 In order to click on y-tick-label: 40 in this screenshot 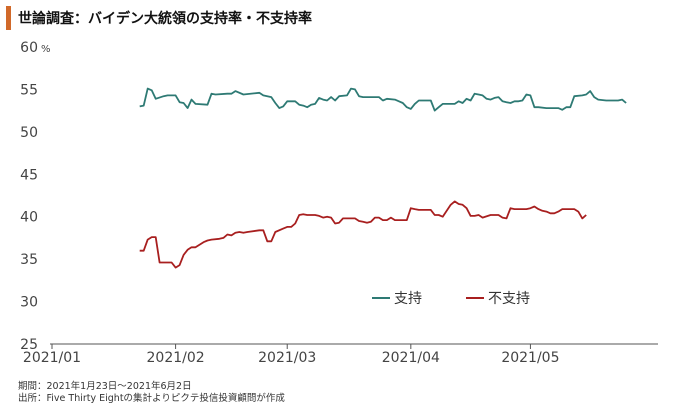, I will do `click(29, 218)`.